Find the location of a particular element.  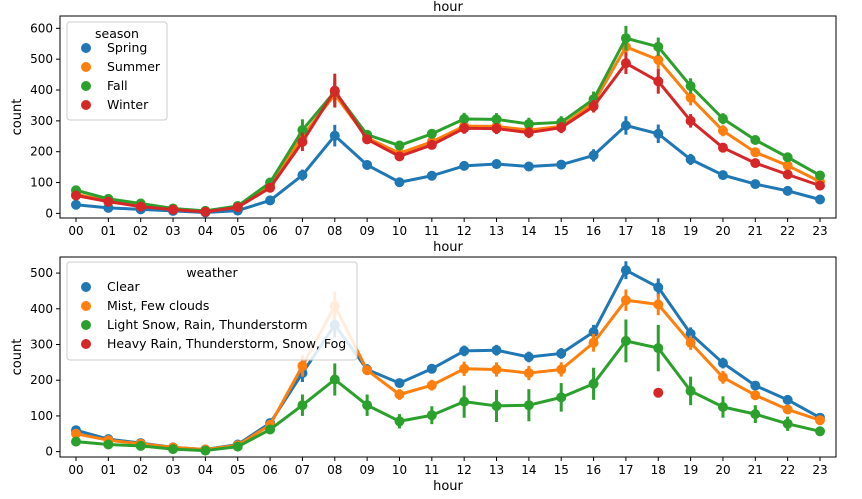

y-axis-ticks: 0 100 200 300 400 500 600 is located at coordinates (45, 120).